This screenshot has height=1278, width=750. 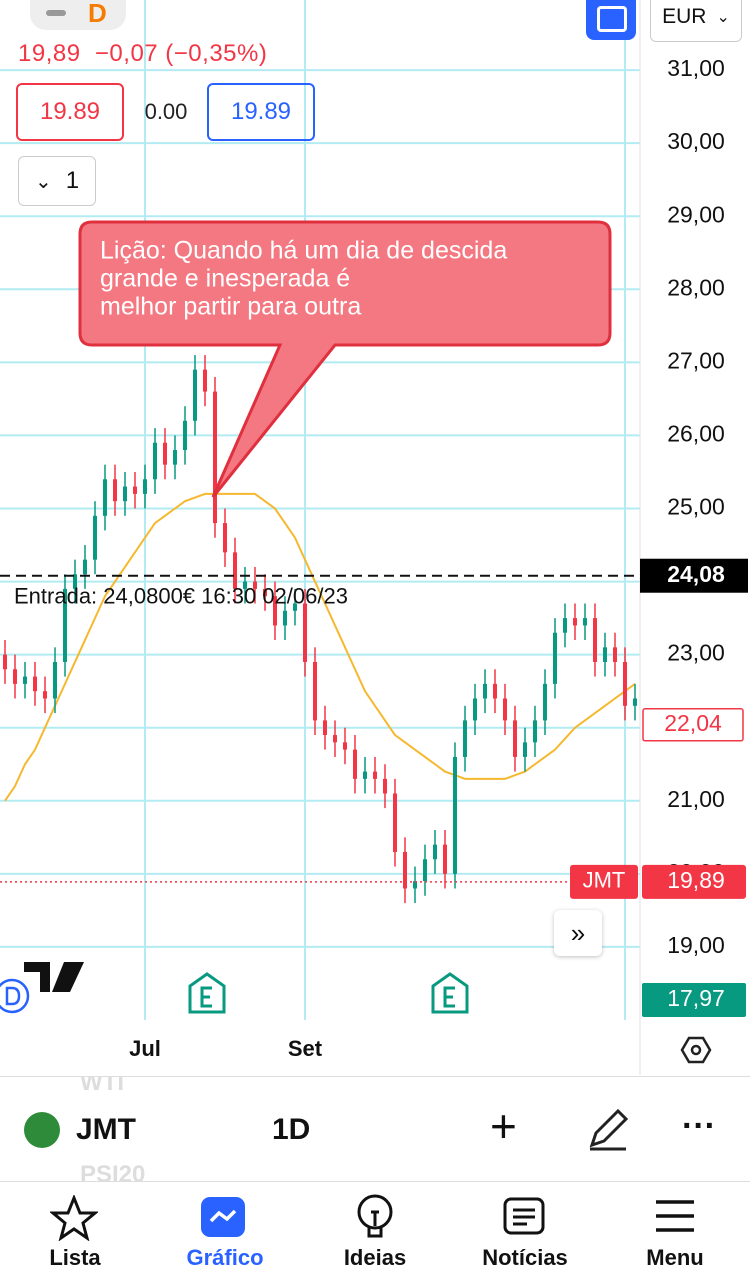 What do you see at coordinates (696, 507) in the screenshot?
I see `y-tick-label: 25,00` at bounding box center [696, 507].